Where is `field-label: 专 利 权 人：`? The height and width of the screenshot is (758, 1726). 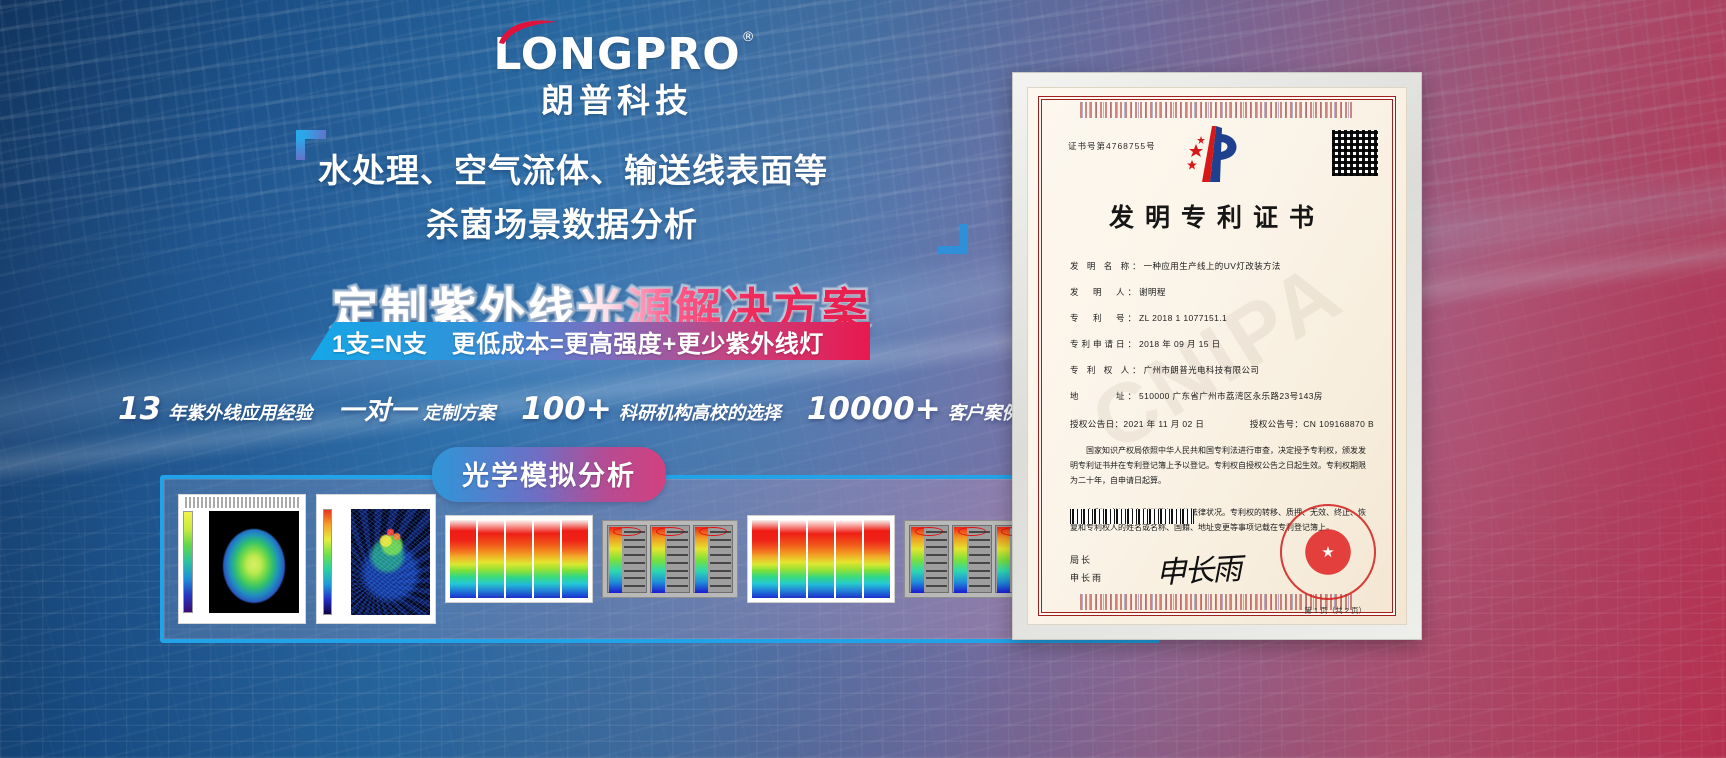 field-label: 专 利 权 人： is located at coordinates (1107, 370).